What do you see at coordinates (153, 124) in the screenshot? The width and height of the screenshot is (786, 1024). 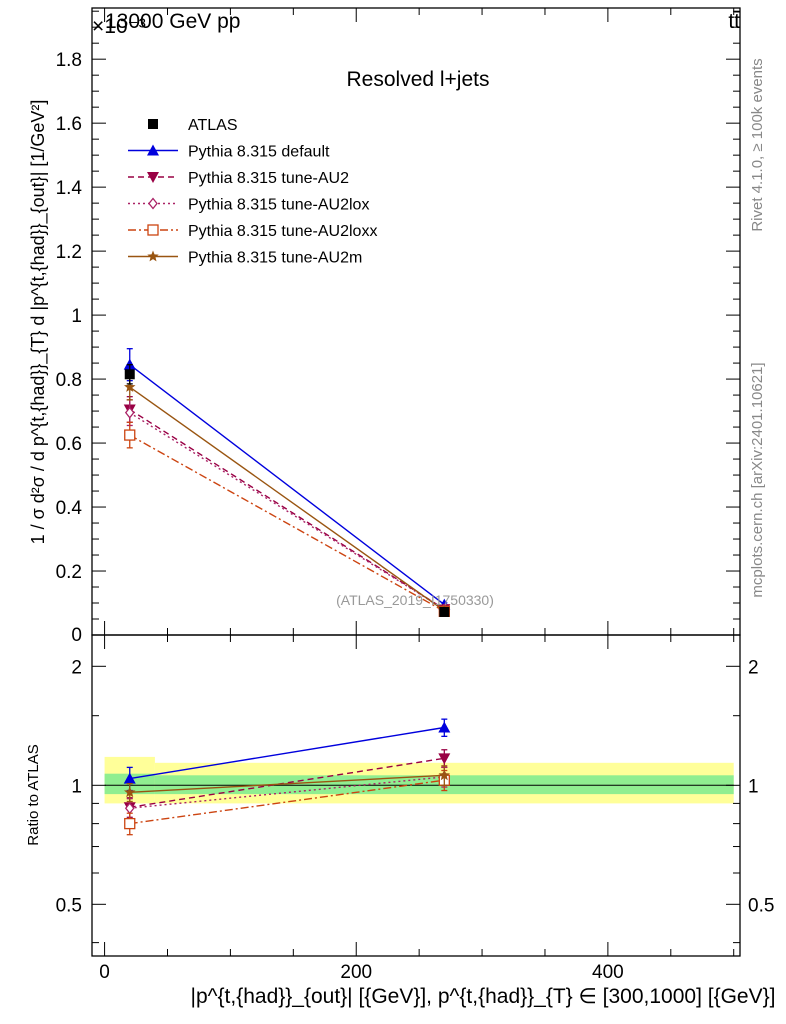 I see `legend-marker-atlas` at bounding box center [153, 124].